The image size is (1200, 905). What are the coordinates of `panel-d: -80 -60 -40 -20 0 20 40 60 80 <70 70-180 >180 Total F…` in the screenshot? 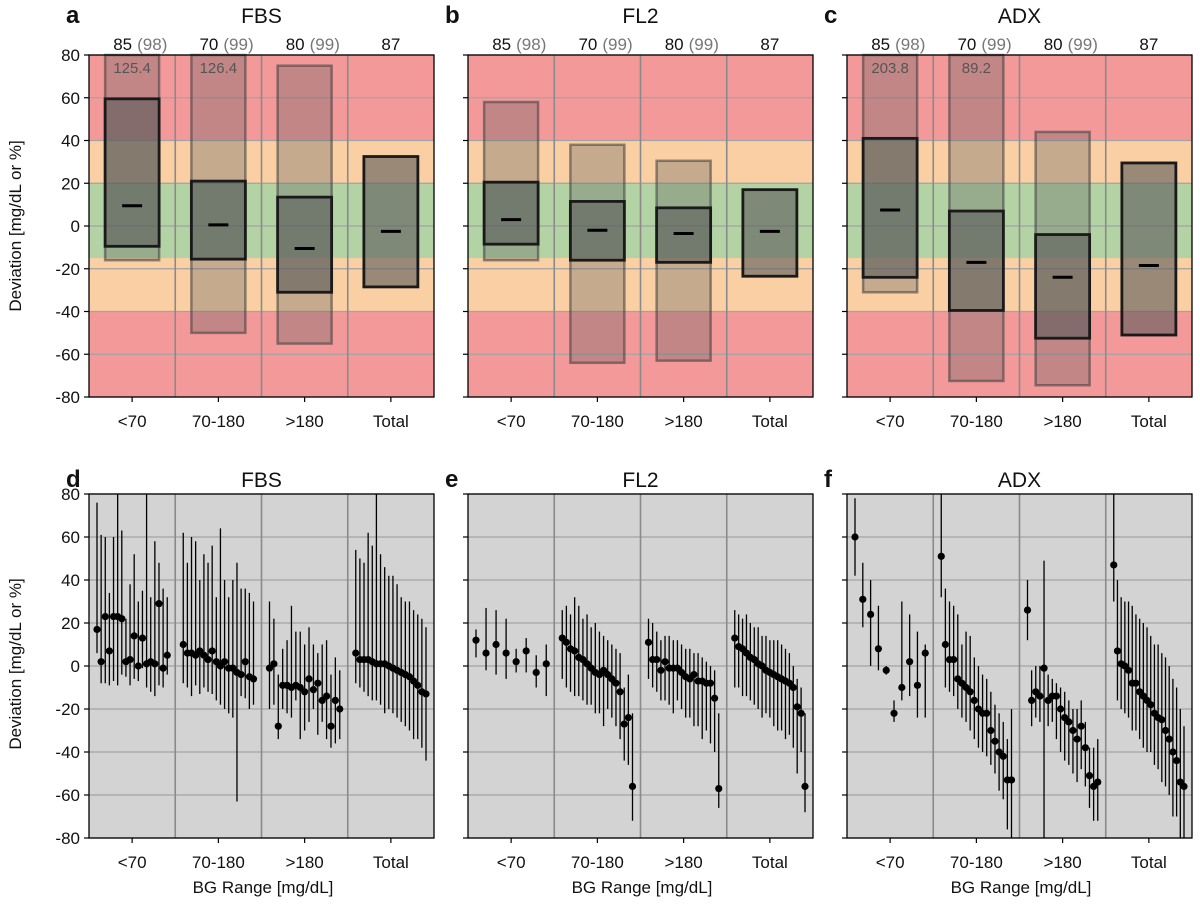 It's located at (245, 669).